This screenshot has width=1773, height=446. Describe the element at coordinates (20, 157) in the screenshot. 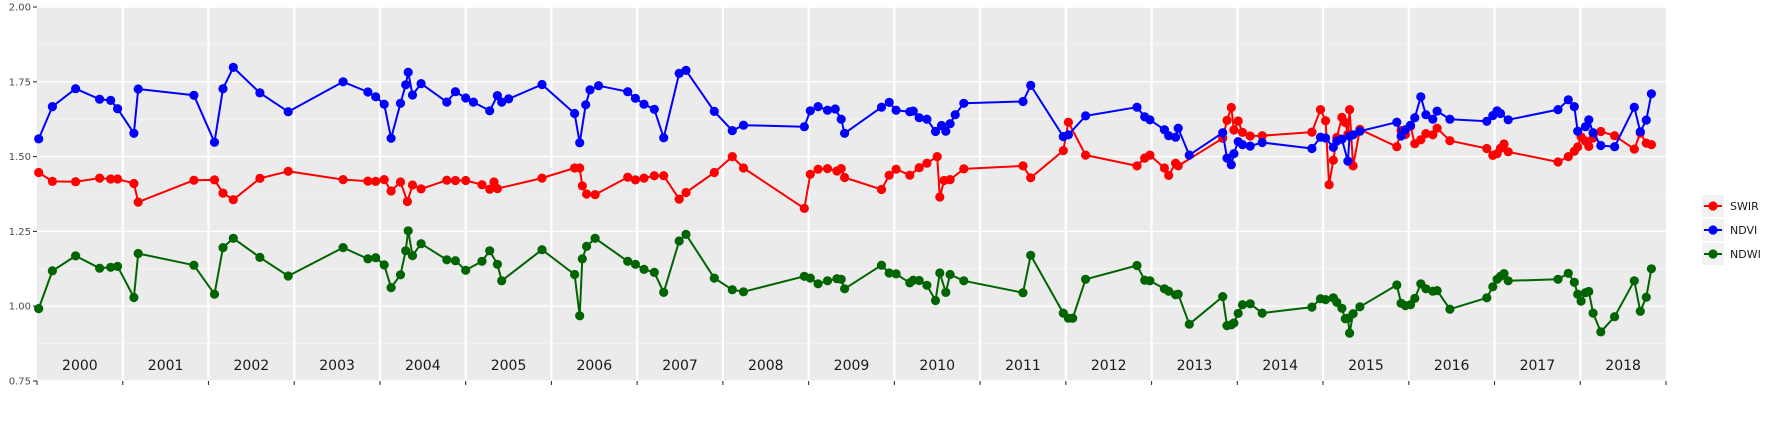

I see `y-tick-label: 1.50` at that location.